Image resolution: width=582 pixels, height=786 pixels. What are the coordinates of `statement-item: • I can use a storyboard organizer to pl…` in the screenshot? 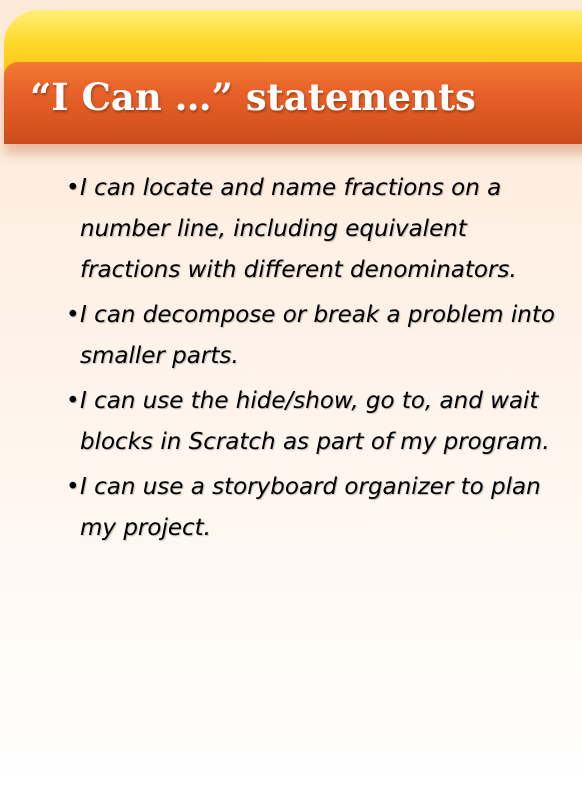 It's located at (316, 508).